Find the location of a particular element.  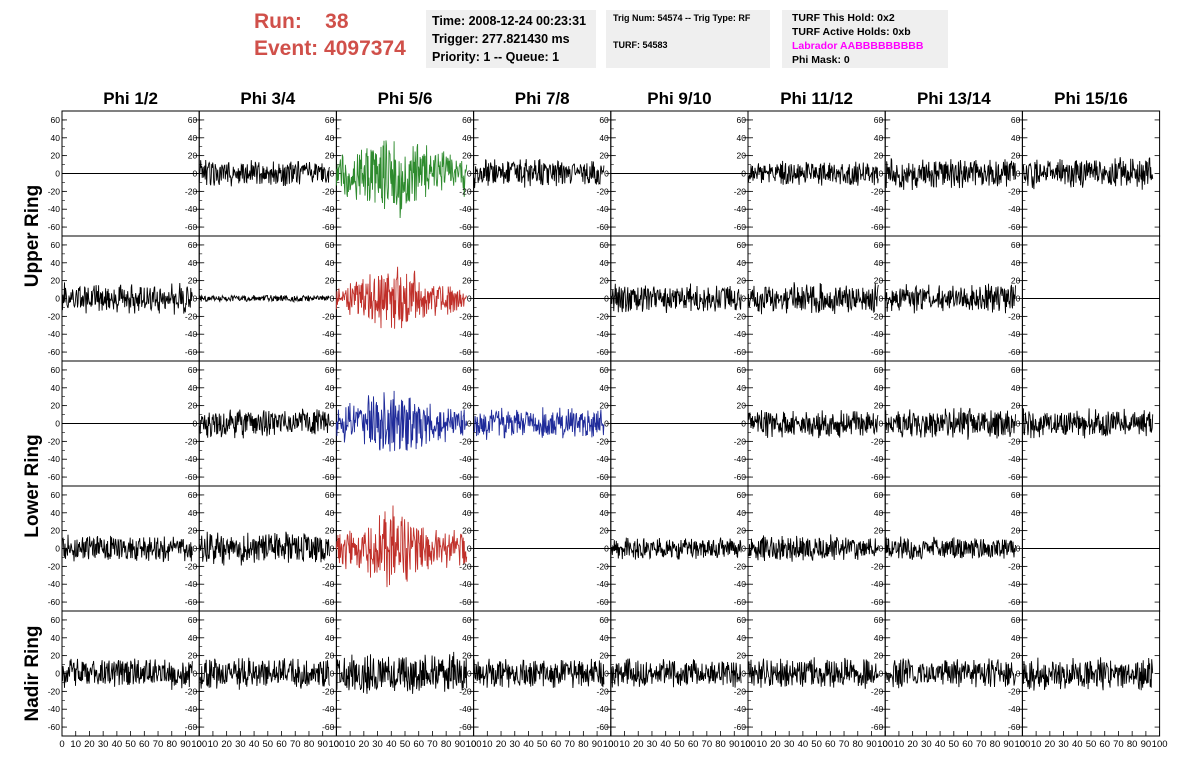

x-tick-label: 100 is located at coordinates (748, 744).